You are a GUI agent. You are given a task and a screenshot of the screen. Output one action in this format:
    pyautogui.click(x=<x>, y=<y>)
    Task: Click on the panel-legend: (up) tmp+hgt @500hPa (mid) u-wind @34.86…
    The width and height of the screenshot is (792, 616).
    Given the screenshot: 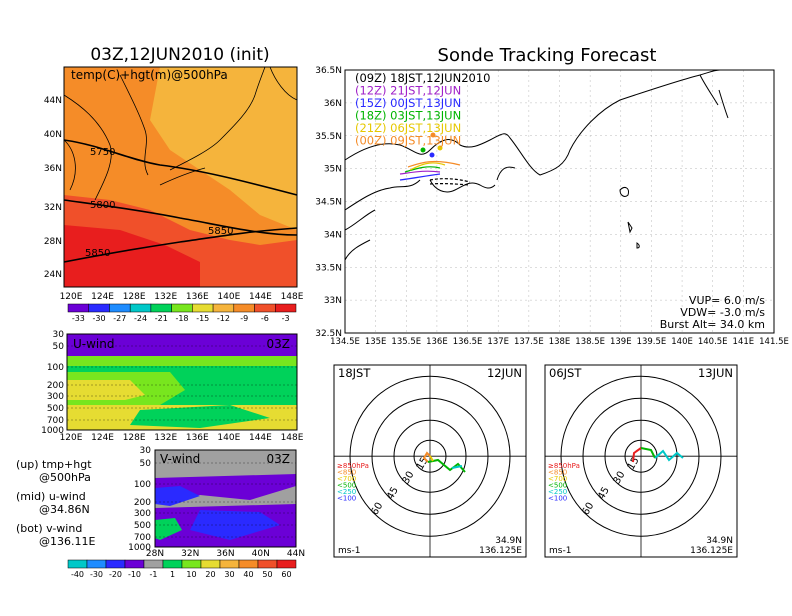 What is the action you would take?
    pyautogui.click(x=55, y=503)
    